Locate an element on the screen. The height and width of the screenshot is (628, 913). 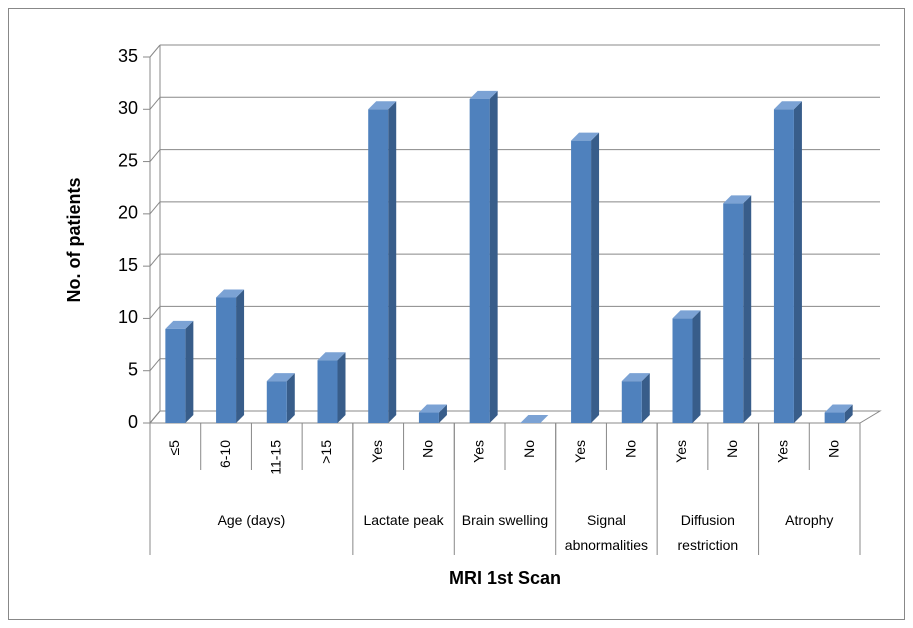
y-tick-label: 35 is located at coordinates (128, 56).